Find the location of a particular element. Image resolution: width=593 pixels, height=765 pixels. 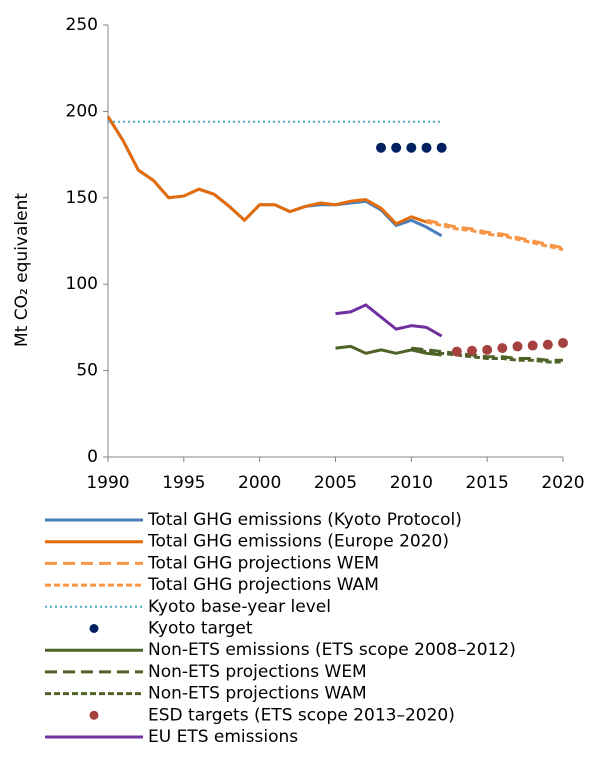

x-tick-label: 2020 is located at coordinates (562, 483).